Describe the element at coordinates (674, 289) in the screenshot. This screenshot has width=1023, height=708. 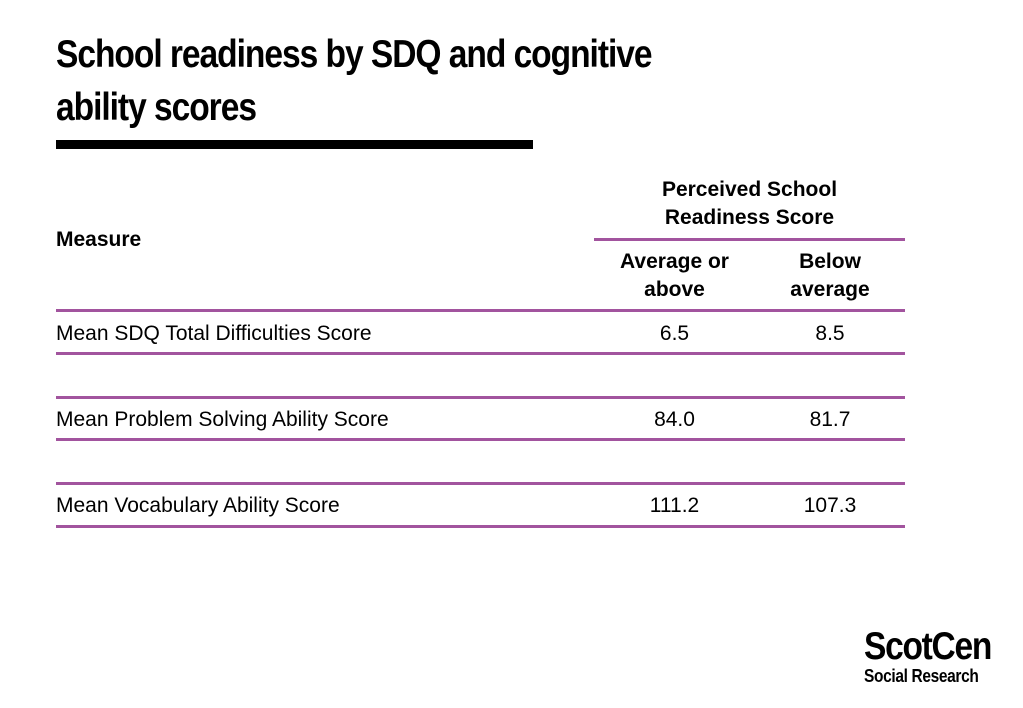
I see `col-header-avg-line-2: above` at that location.